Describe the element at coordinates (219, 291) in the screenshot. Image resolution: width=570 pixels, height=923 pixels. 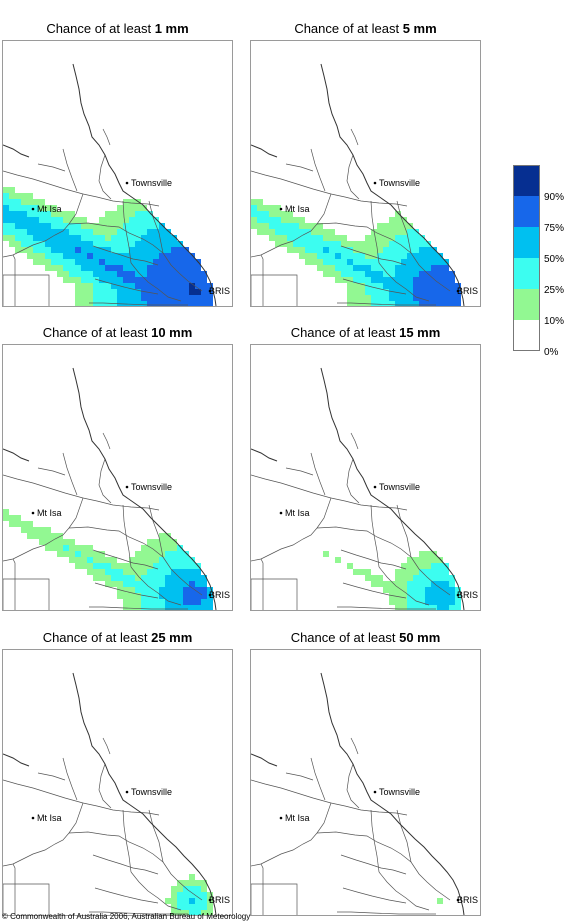
I see `brisbane-label: BRIS` at that location.